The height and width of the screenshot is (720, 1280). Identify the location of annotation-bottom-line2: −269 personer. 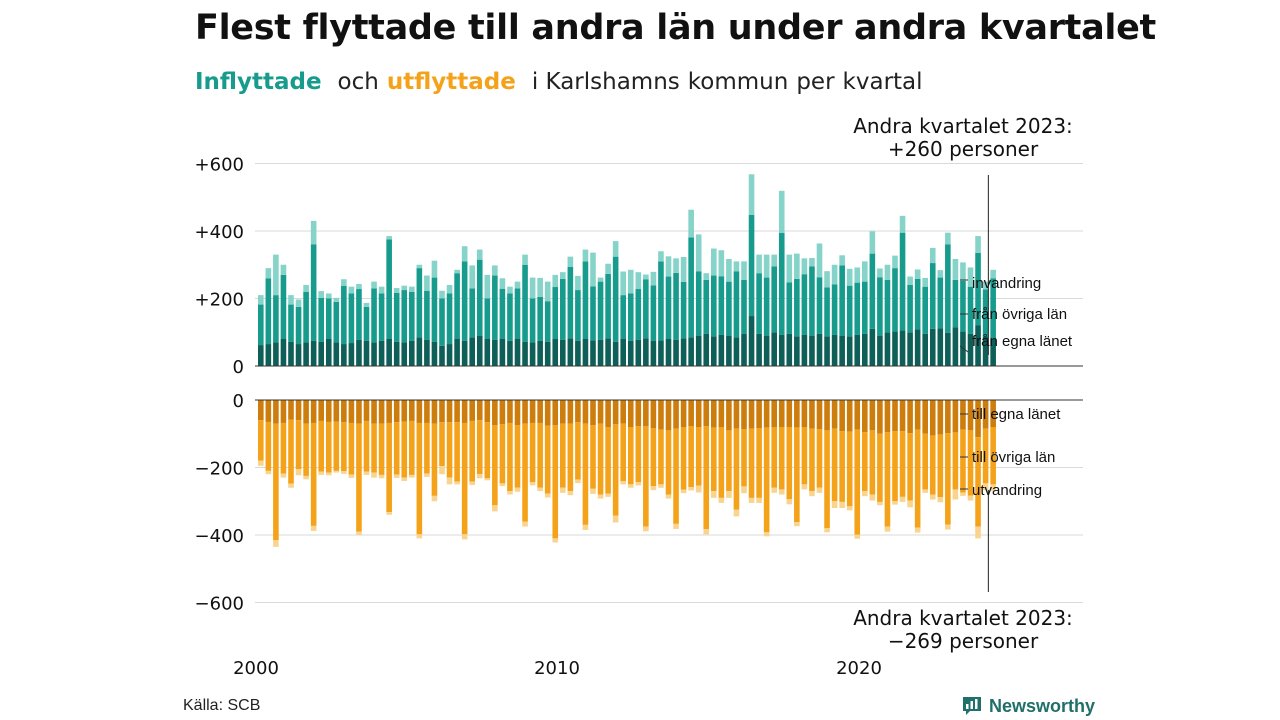
(963, 641).